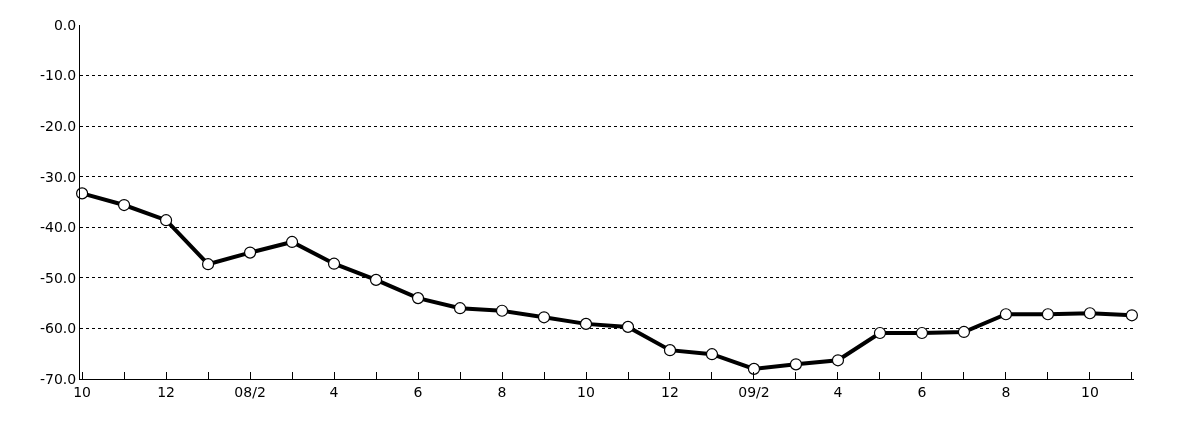 This screenshot has height=429, width=1179. Describe the element at coordinates (250, 391) in the screenshot. I see `x-tick-label: 08/2` at that location.